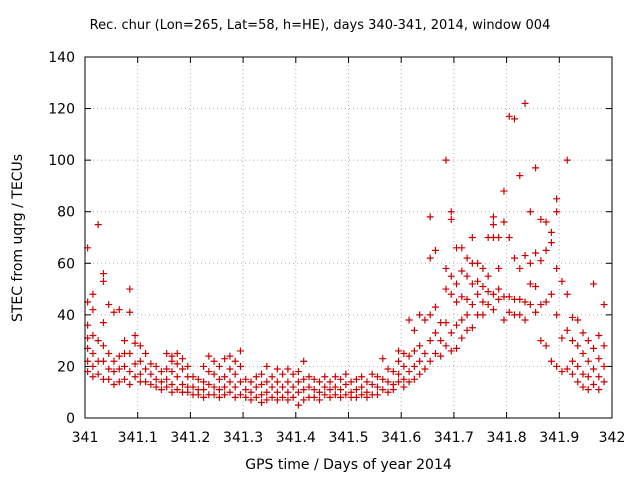 The width and height of the screenshot is (640, 480). I want to click on y-tick-label: 100, so click(61, 161).